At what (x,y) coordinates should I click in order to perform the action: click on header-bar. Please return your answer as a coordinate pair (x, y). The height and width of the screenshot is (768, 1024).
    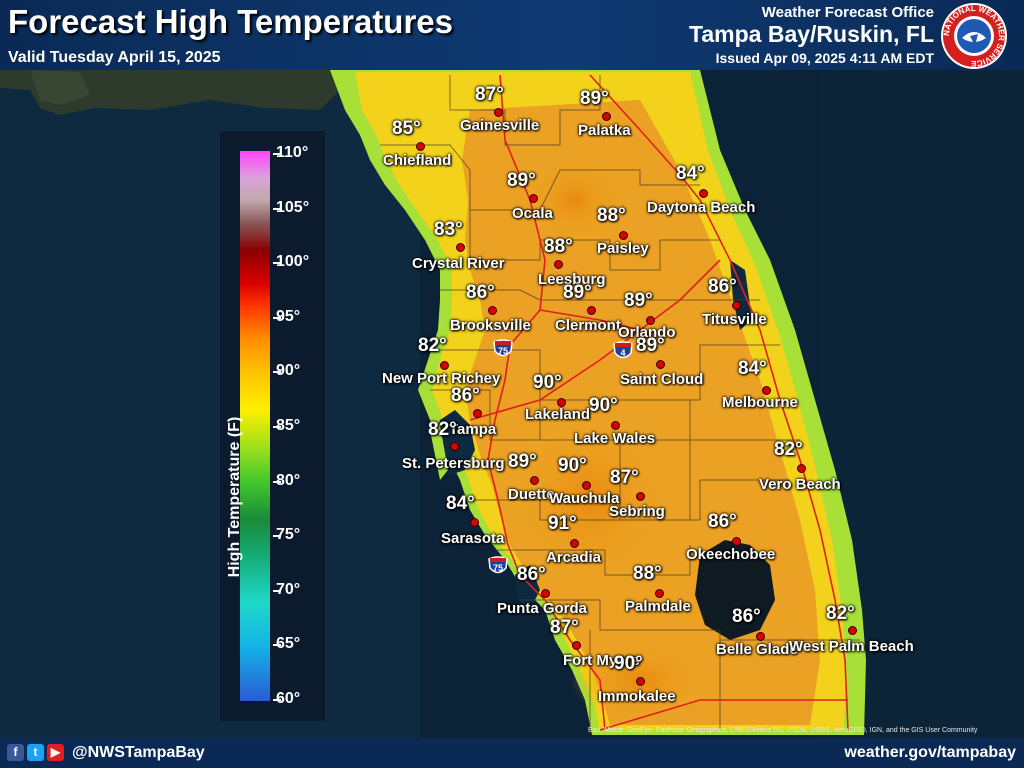
    Looking at the image, I should click on (512, 35).